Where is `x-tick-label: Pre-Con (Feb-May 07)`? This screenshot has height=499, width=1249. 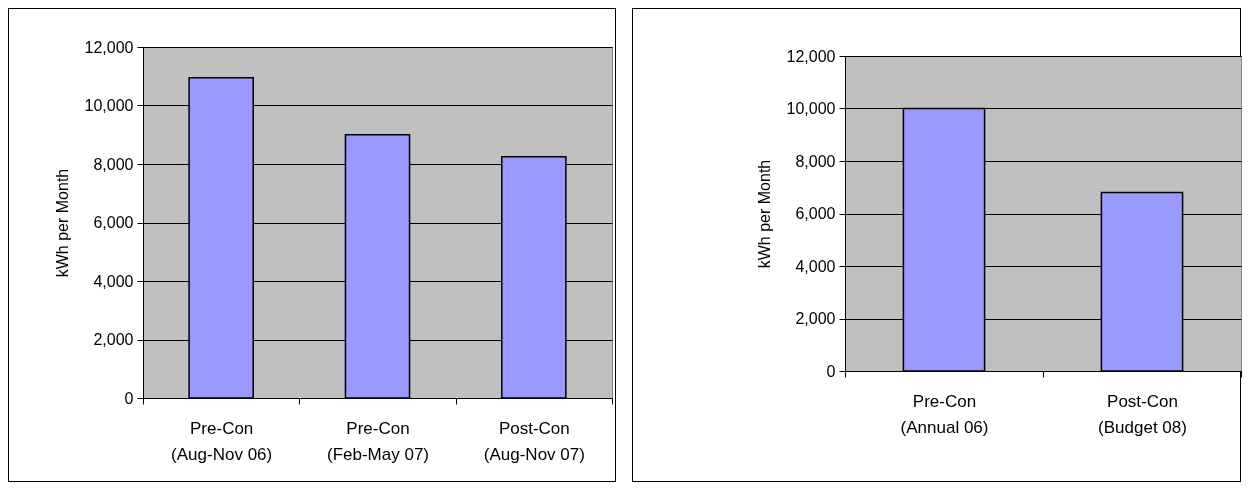 x-tick-label: Pre-Con (Feb-May 07) is located at coordinates (378, 441).